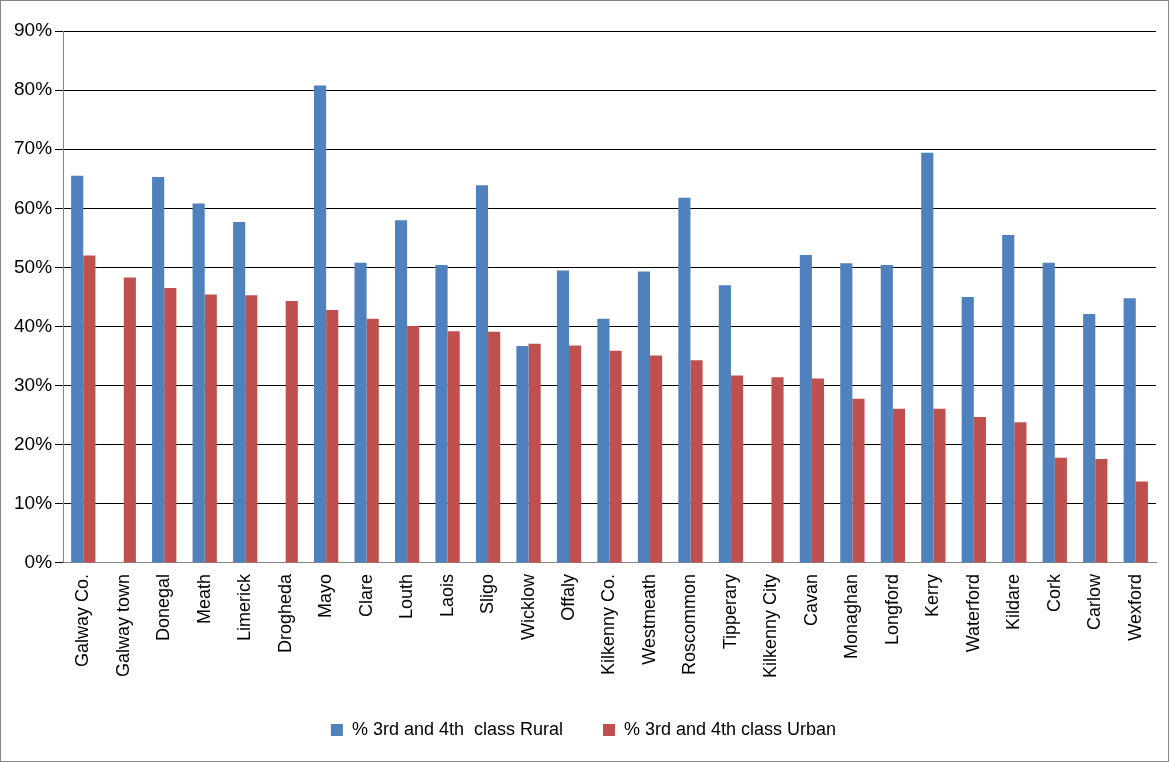  What do you see at coordinates (82, 620) in the screenshot?
I see `x-tick-label: Galway Co.` at bounding box center [82, 620].